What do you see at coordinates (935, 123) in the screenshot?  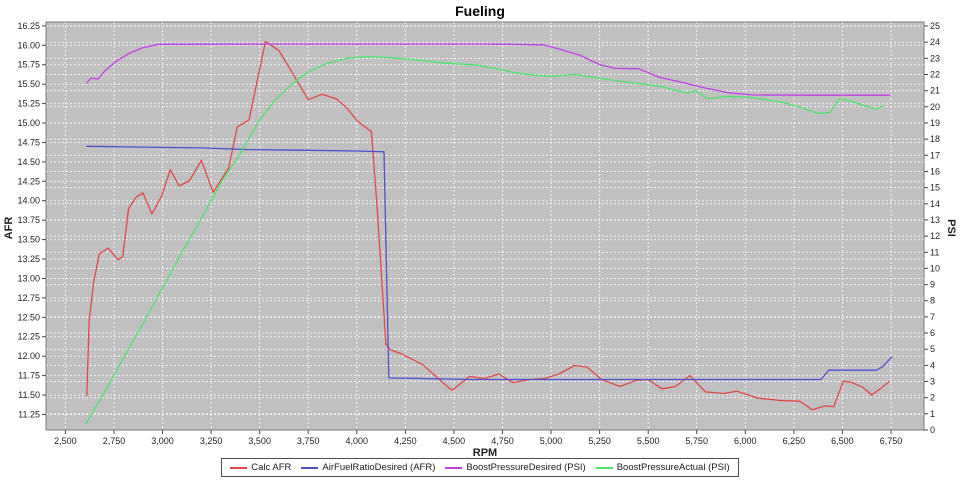 I see `y-right-tick-label: 19` at bounding box center [935, 123].